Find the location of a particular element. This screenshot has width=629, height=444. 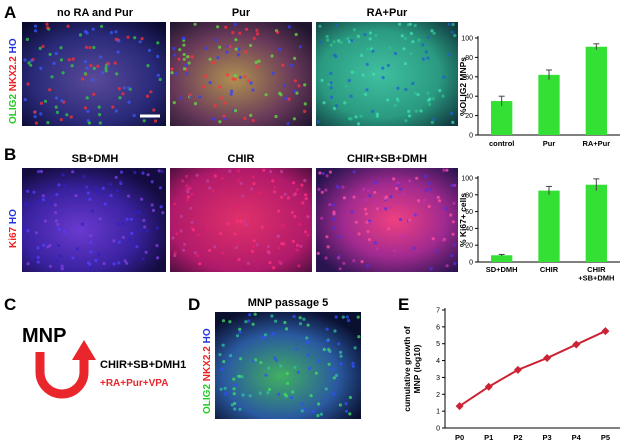

x-tick-label: CHIR is located at coordinates (549, 269).